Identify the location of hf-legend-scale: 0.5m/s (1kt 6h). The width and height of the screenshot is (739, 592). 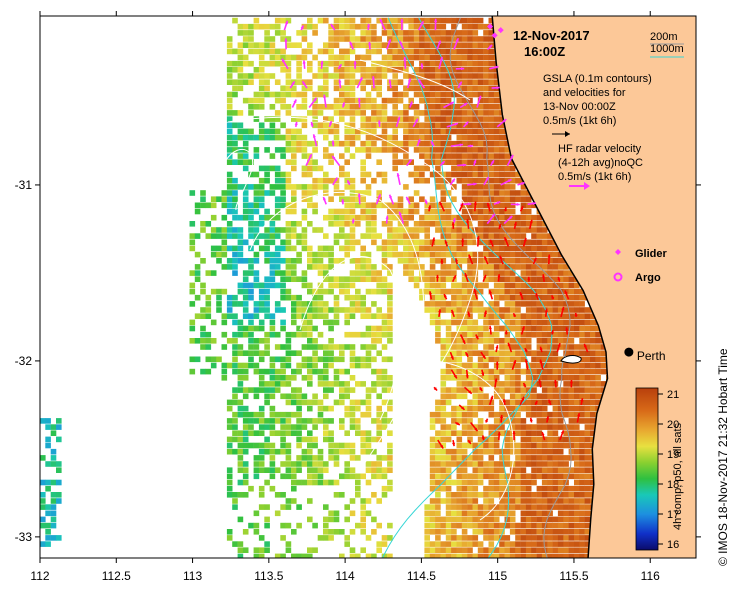
(594, 177).